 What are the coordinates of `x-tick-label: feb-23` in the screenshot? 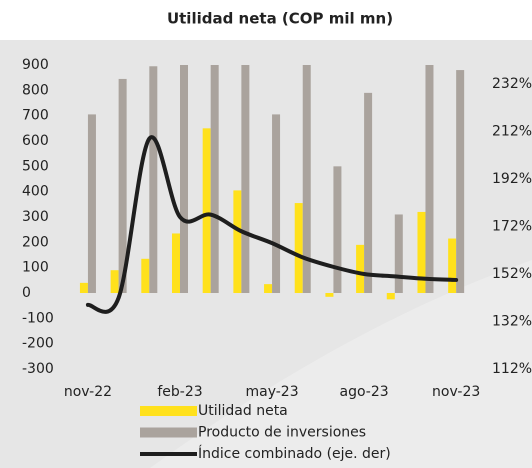 It's located at (179, 392).